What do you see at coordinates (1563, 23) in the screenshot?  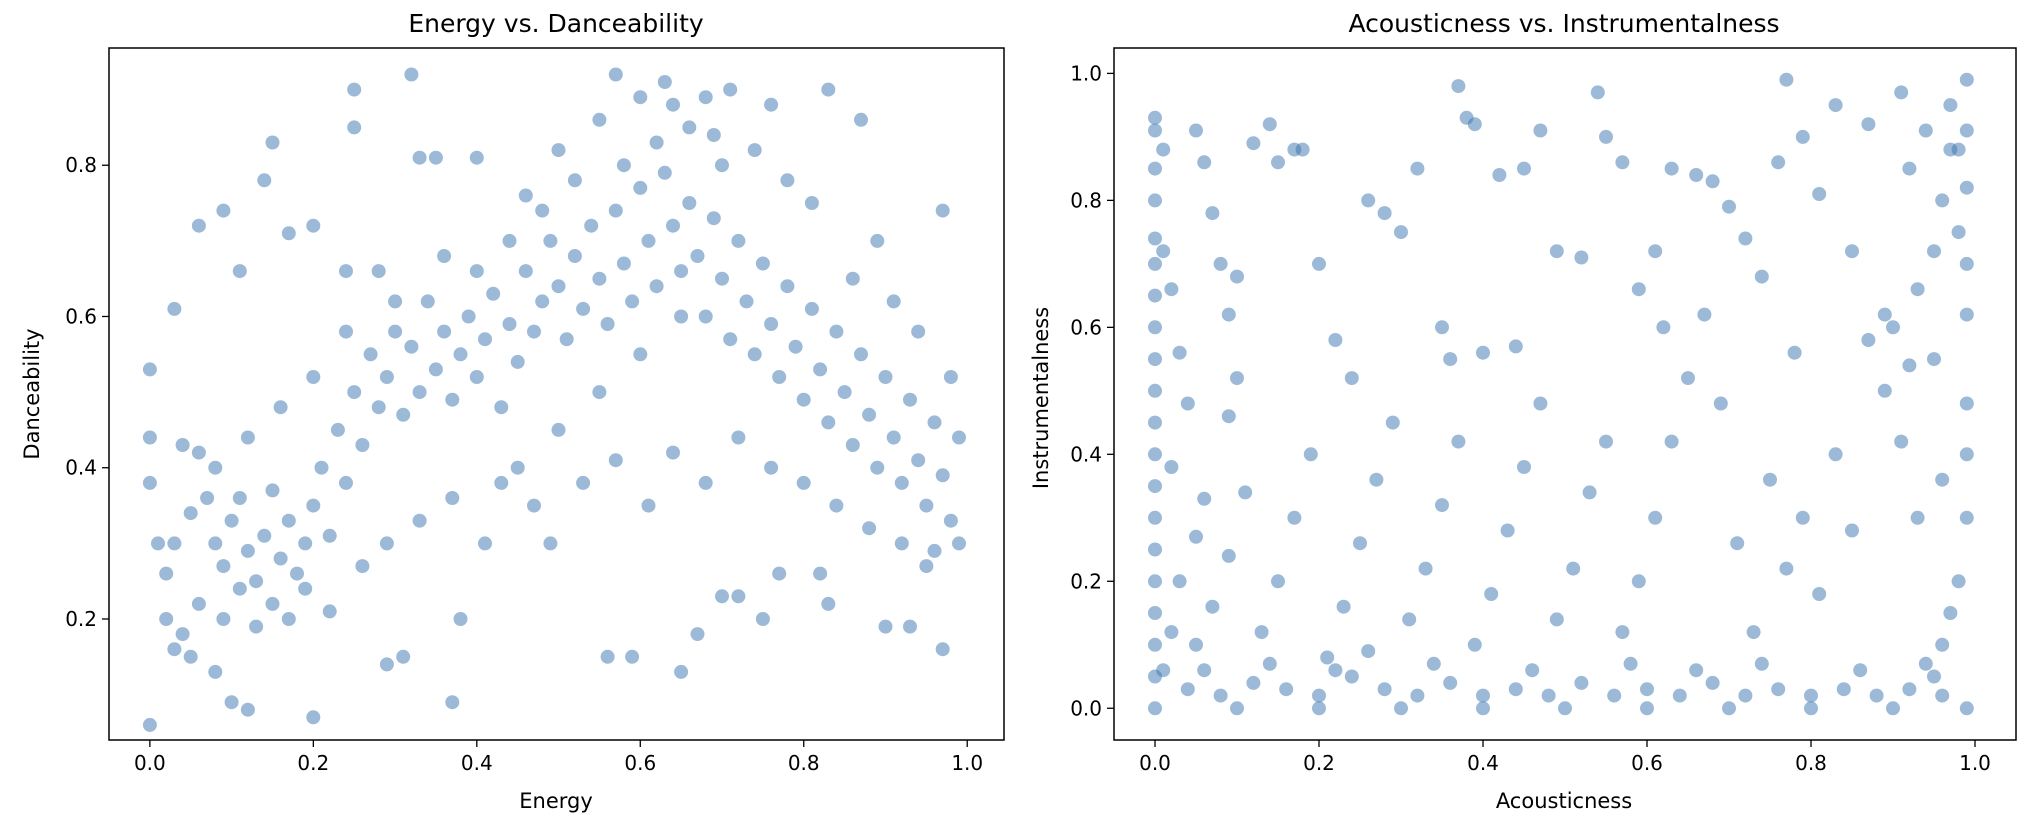 I see `chart-title: Acousticness vs. Instrumentalness` at bounding box center [1563, 23].